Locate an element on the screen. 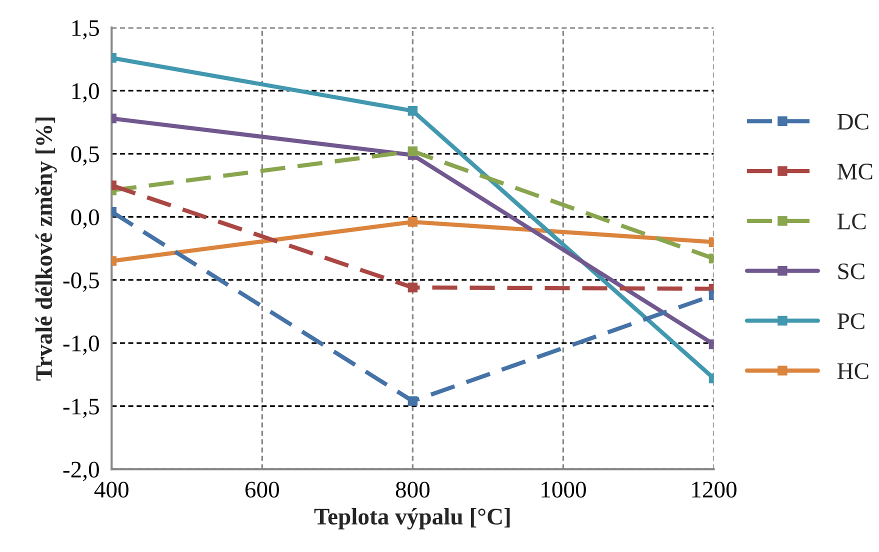 This screenshot has height=552, width=879. x-axis-title: Teplota výpalu [°C] is located at coordinates (412, 519).